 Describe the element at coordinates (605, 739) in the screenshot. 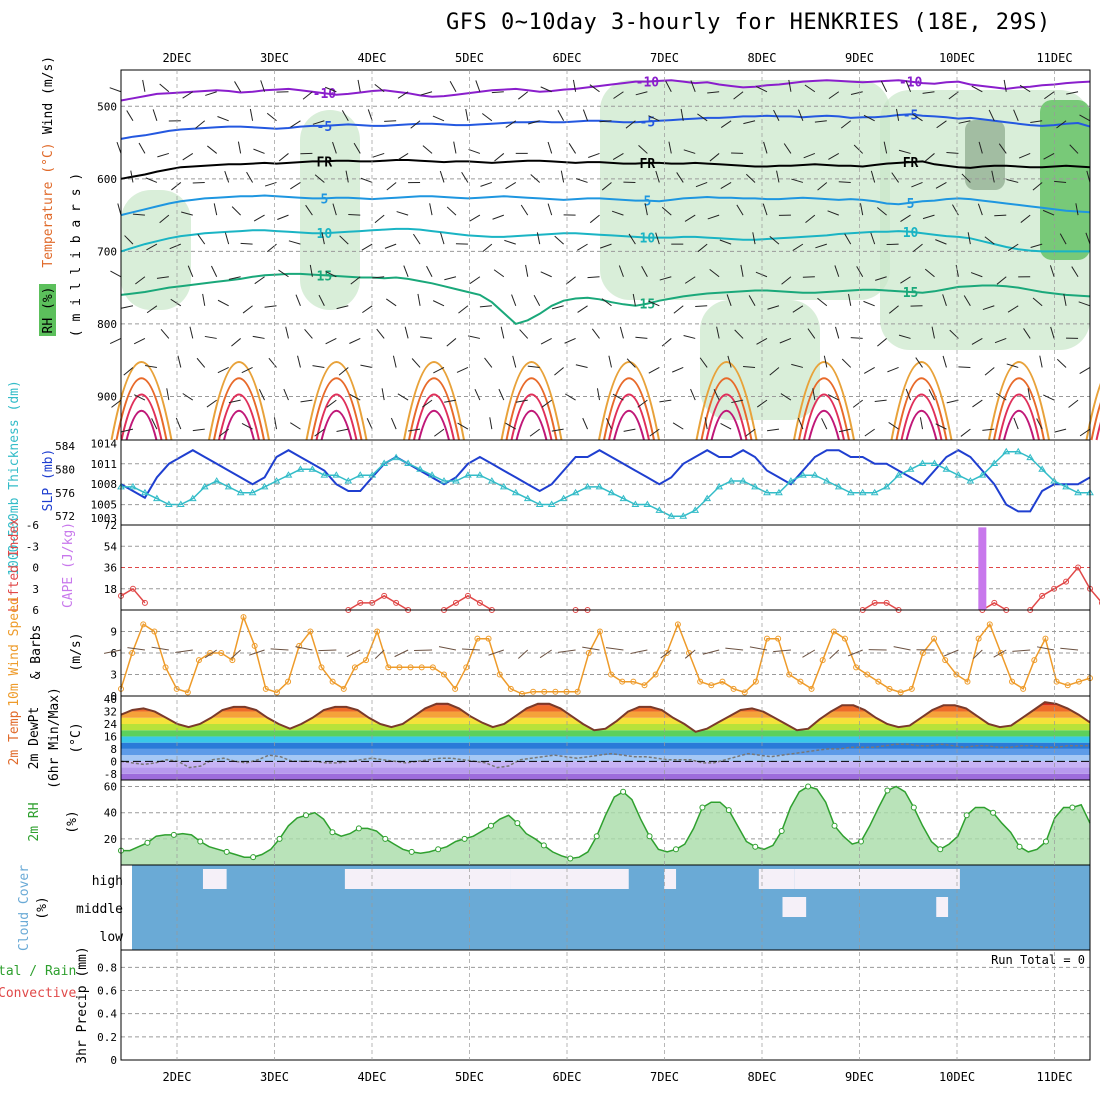

I see `temp-band` at that location.